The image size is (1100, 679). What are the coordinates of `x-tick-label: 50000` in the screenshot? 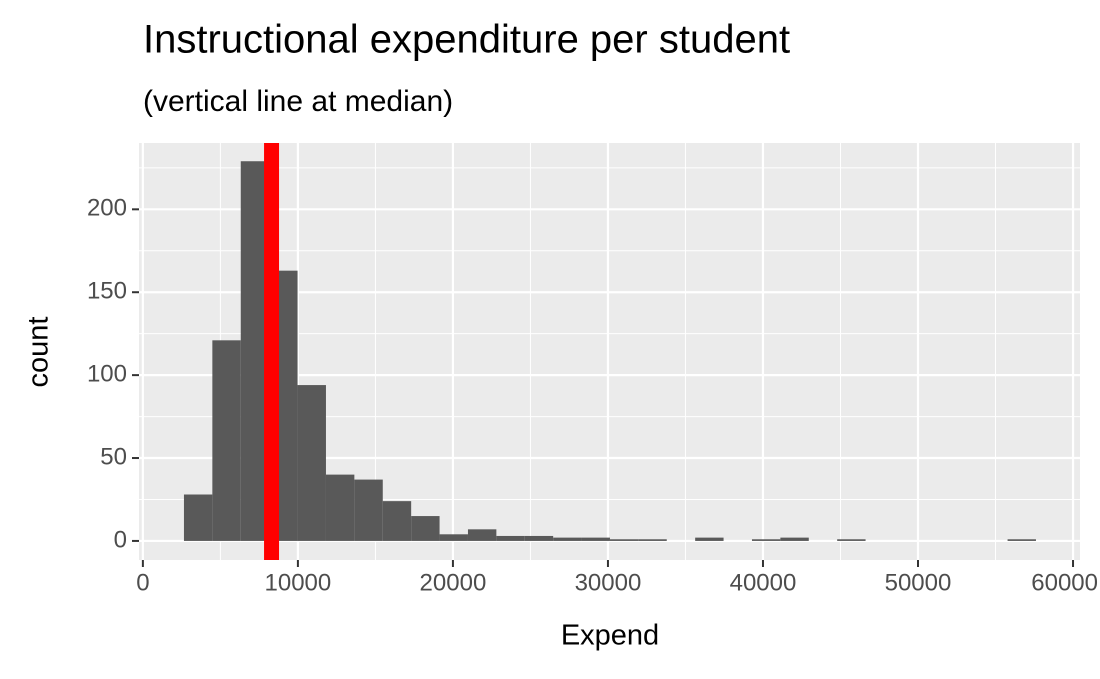 It's located at (918, 582).